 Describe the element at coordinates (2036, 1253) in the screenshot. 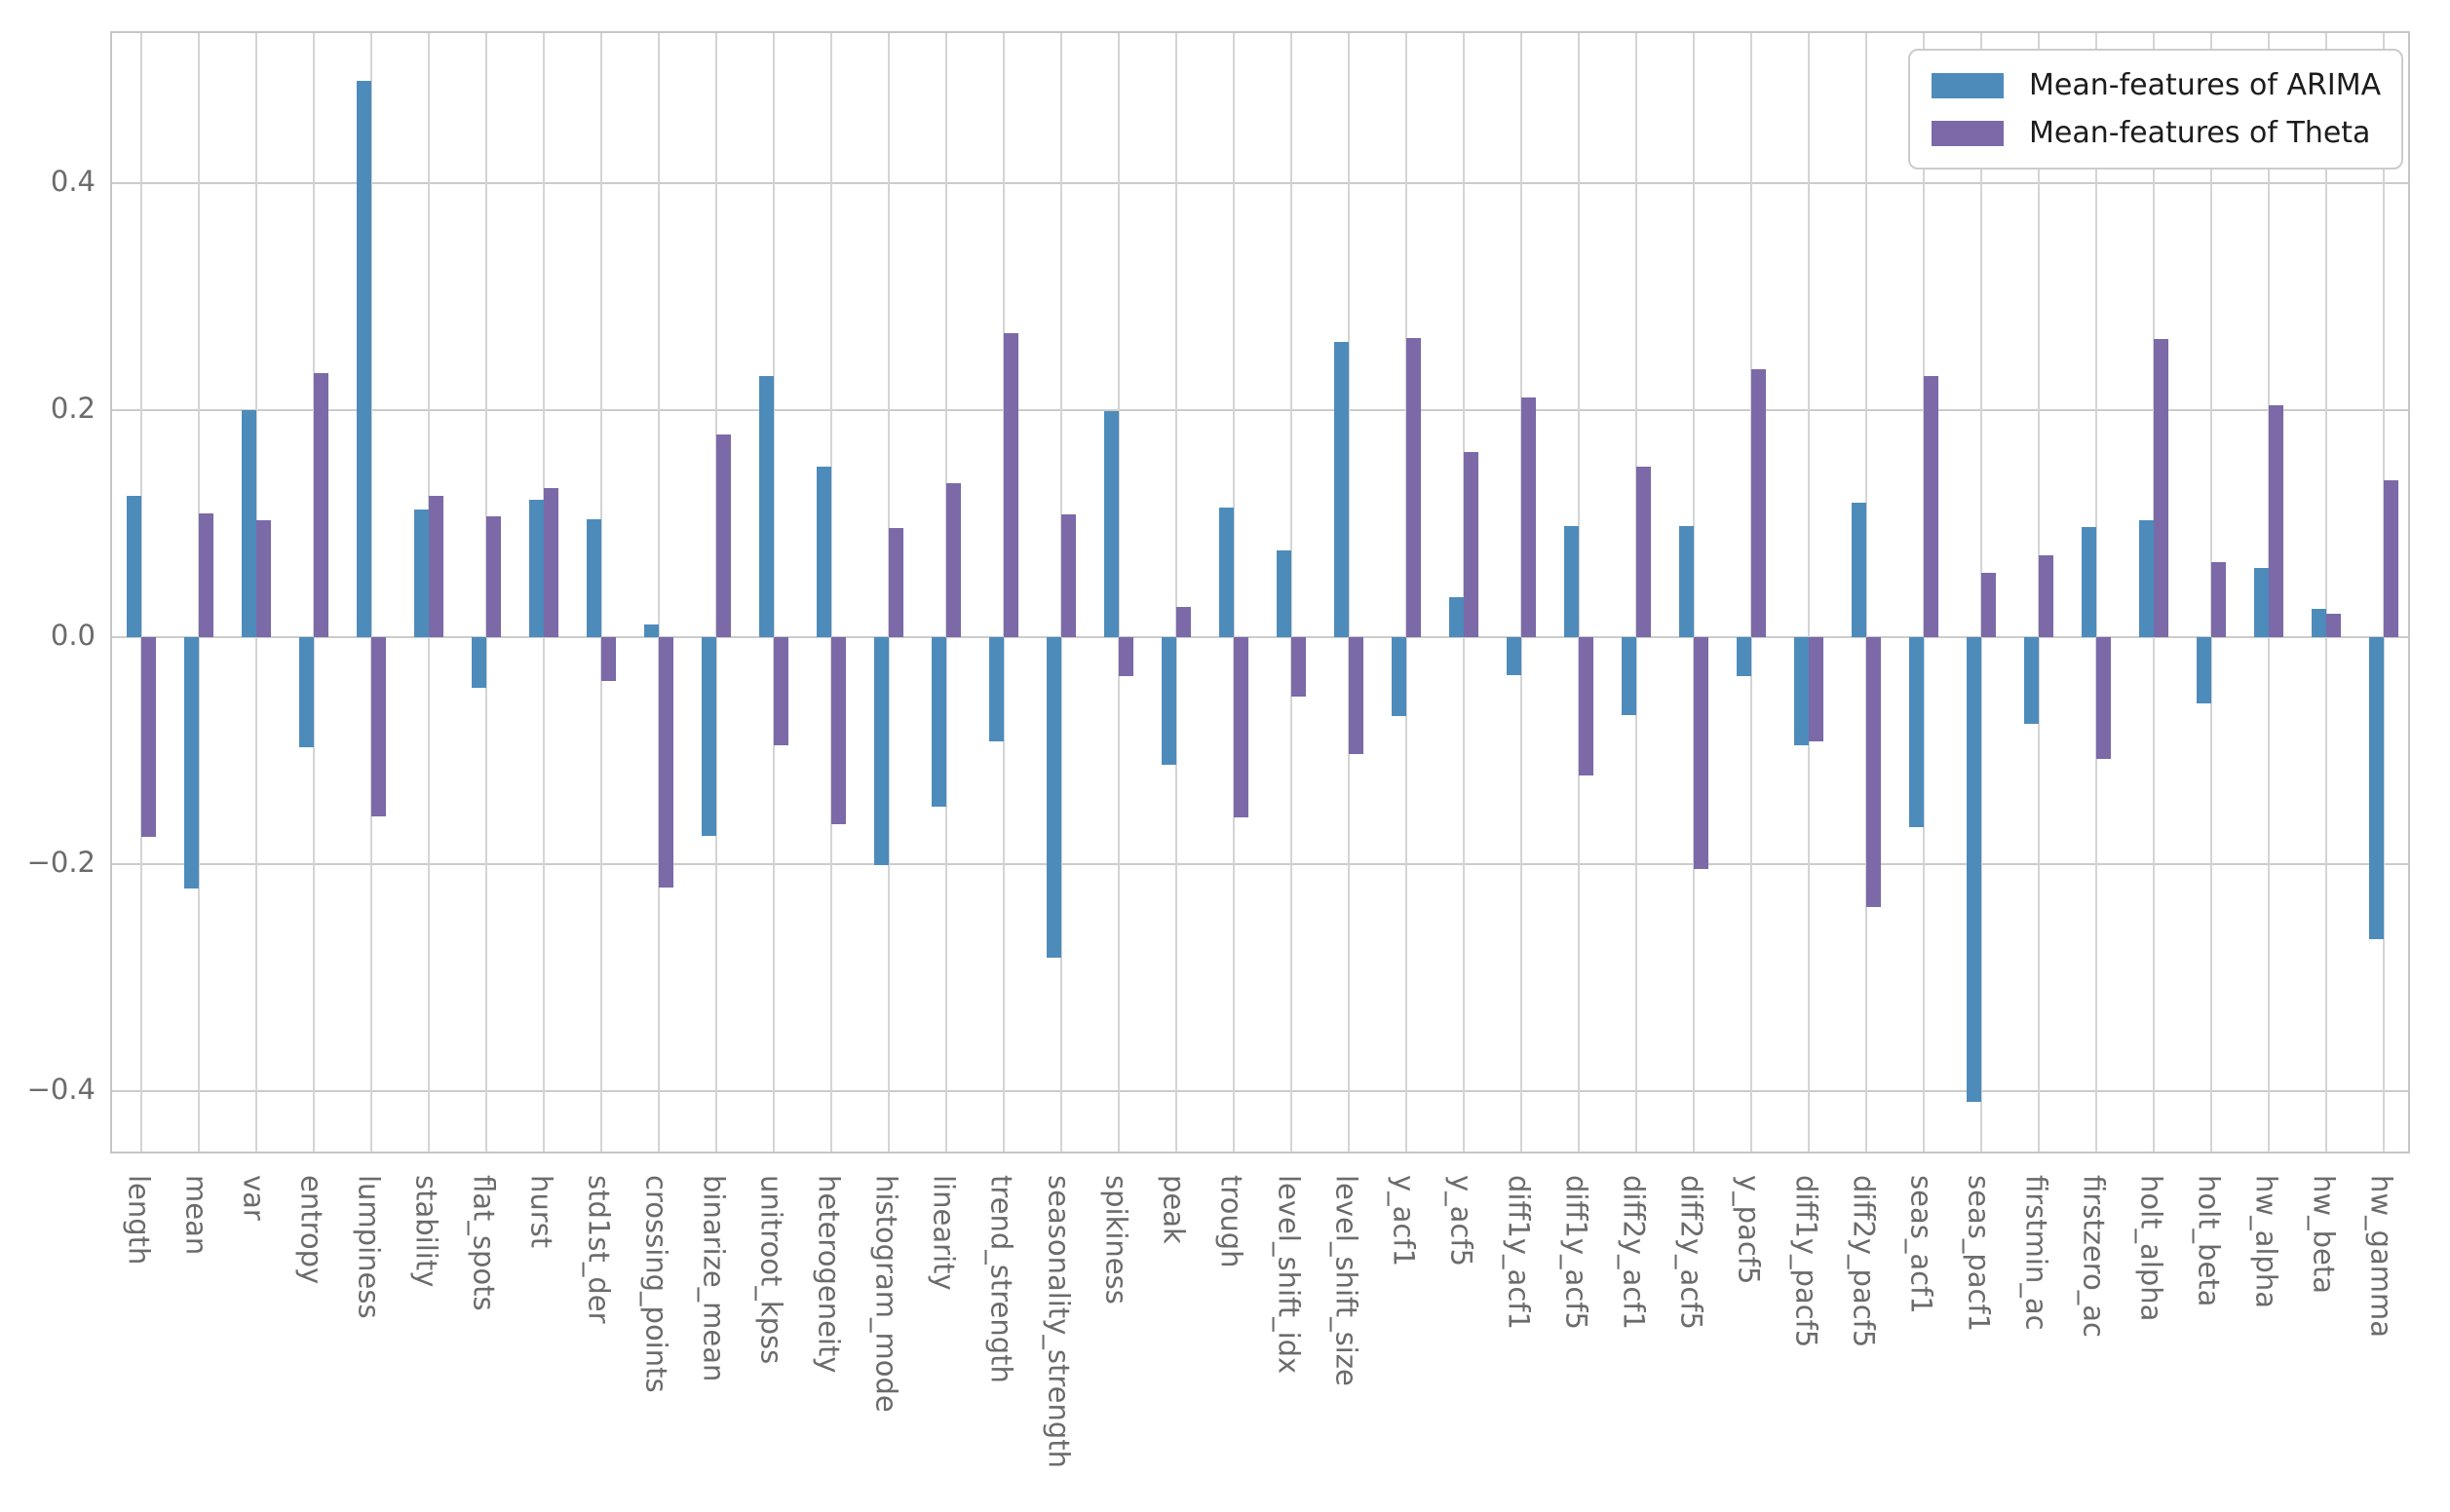

I see `x-tick-label: firstmin_ac` at that location.